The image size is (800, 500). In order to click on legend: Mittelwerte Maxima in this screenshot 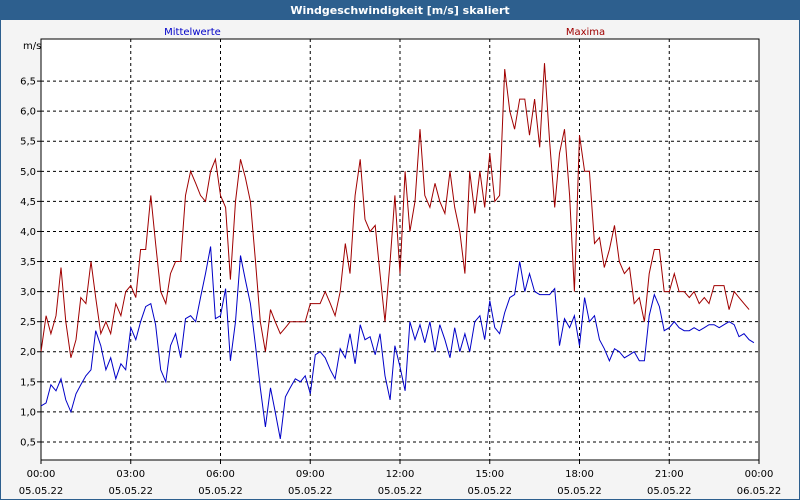, I will do `click(384, 32)`.